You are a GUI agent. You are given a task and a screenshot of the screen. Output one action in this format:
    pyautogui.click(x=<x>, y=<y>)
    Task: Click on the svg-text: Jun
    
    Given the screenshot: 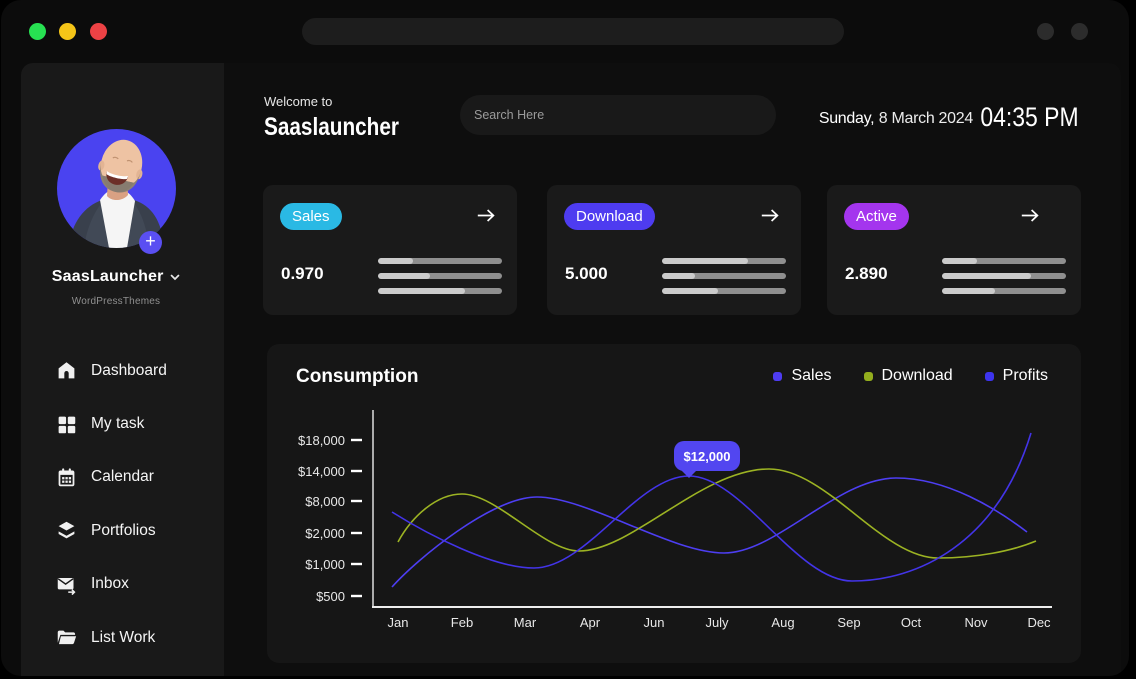 What is the action you would take?
    pyautogui.click(x=654, y=622)
    